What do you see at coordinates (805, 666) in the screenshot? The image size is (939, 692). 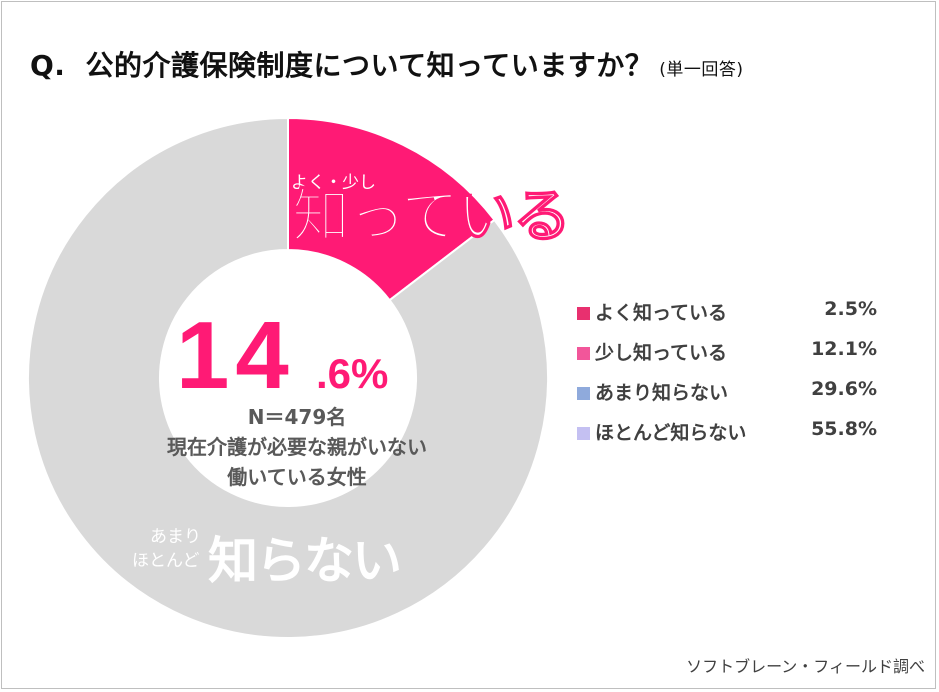 I see `source-note: ソフトブレーン・フィールド調べ` at bounding box center [805, 666].